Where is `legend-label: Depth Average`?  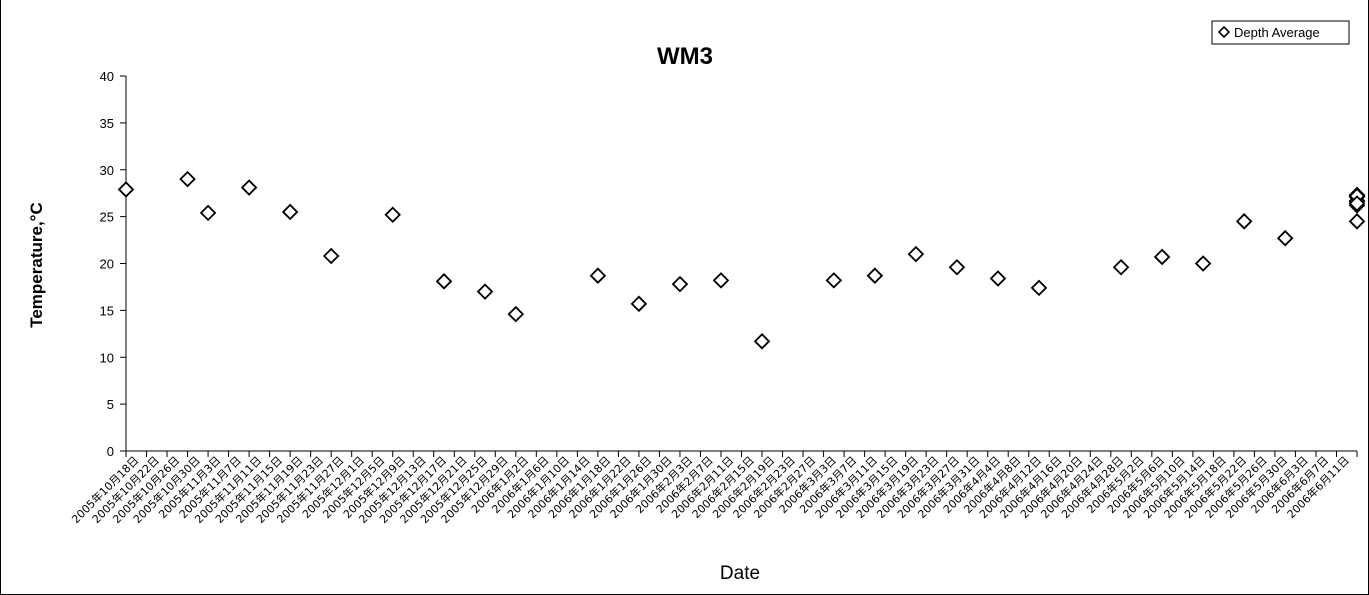
legend-label: Depth Average is located at coordinates (1277, 32).